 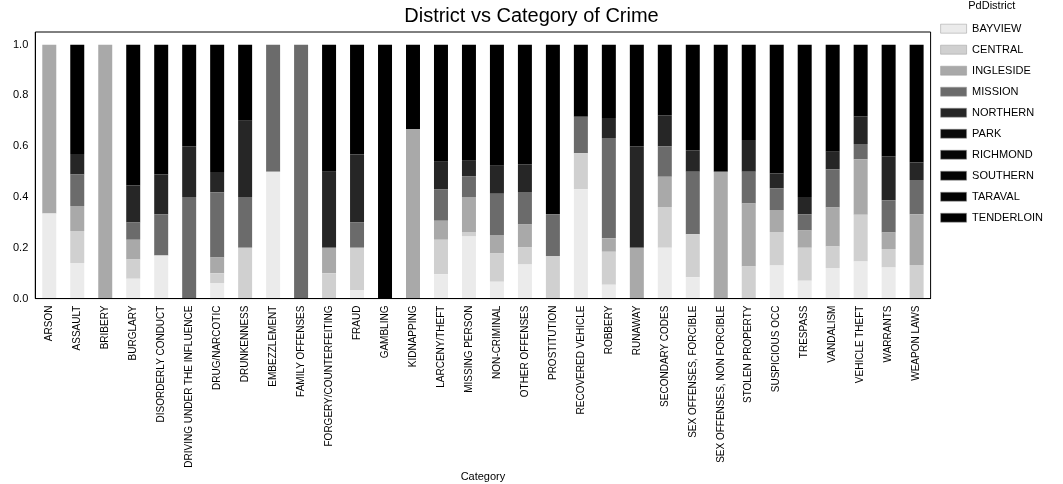 What do you see at coordinates (483, 476) in the screenshot?
I see `x-axis-title: Category` at bounding box center [483, 476].